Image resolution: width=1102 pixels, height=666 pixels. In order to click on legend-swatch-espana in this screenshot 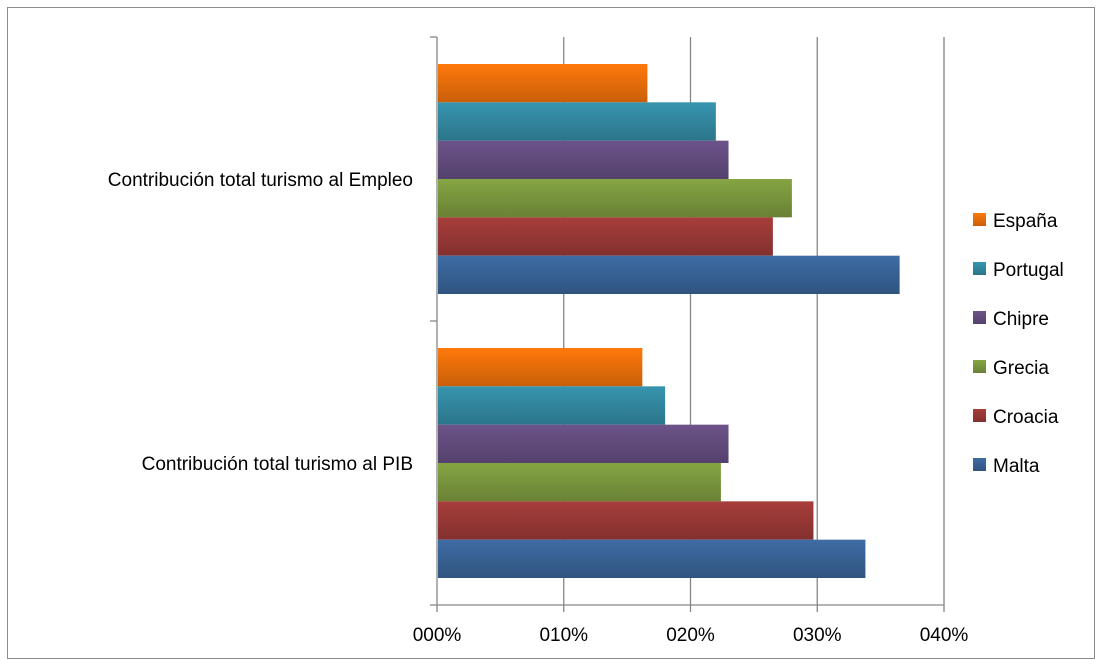, I will do `click(979, 219)`.